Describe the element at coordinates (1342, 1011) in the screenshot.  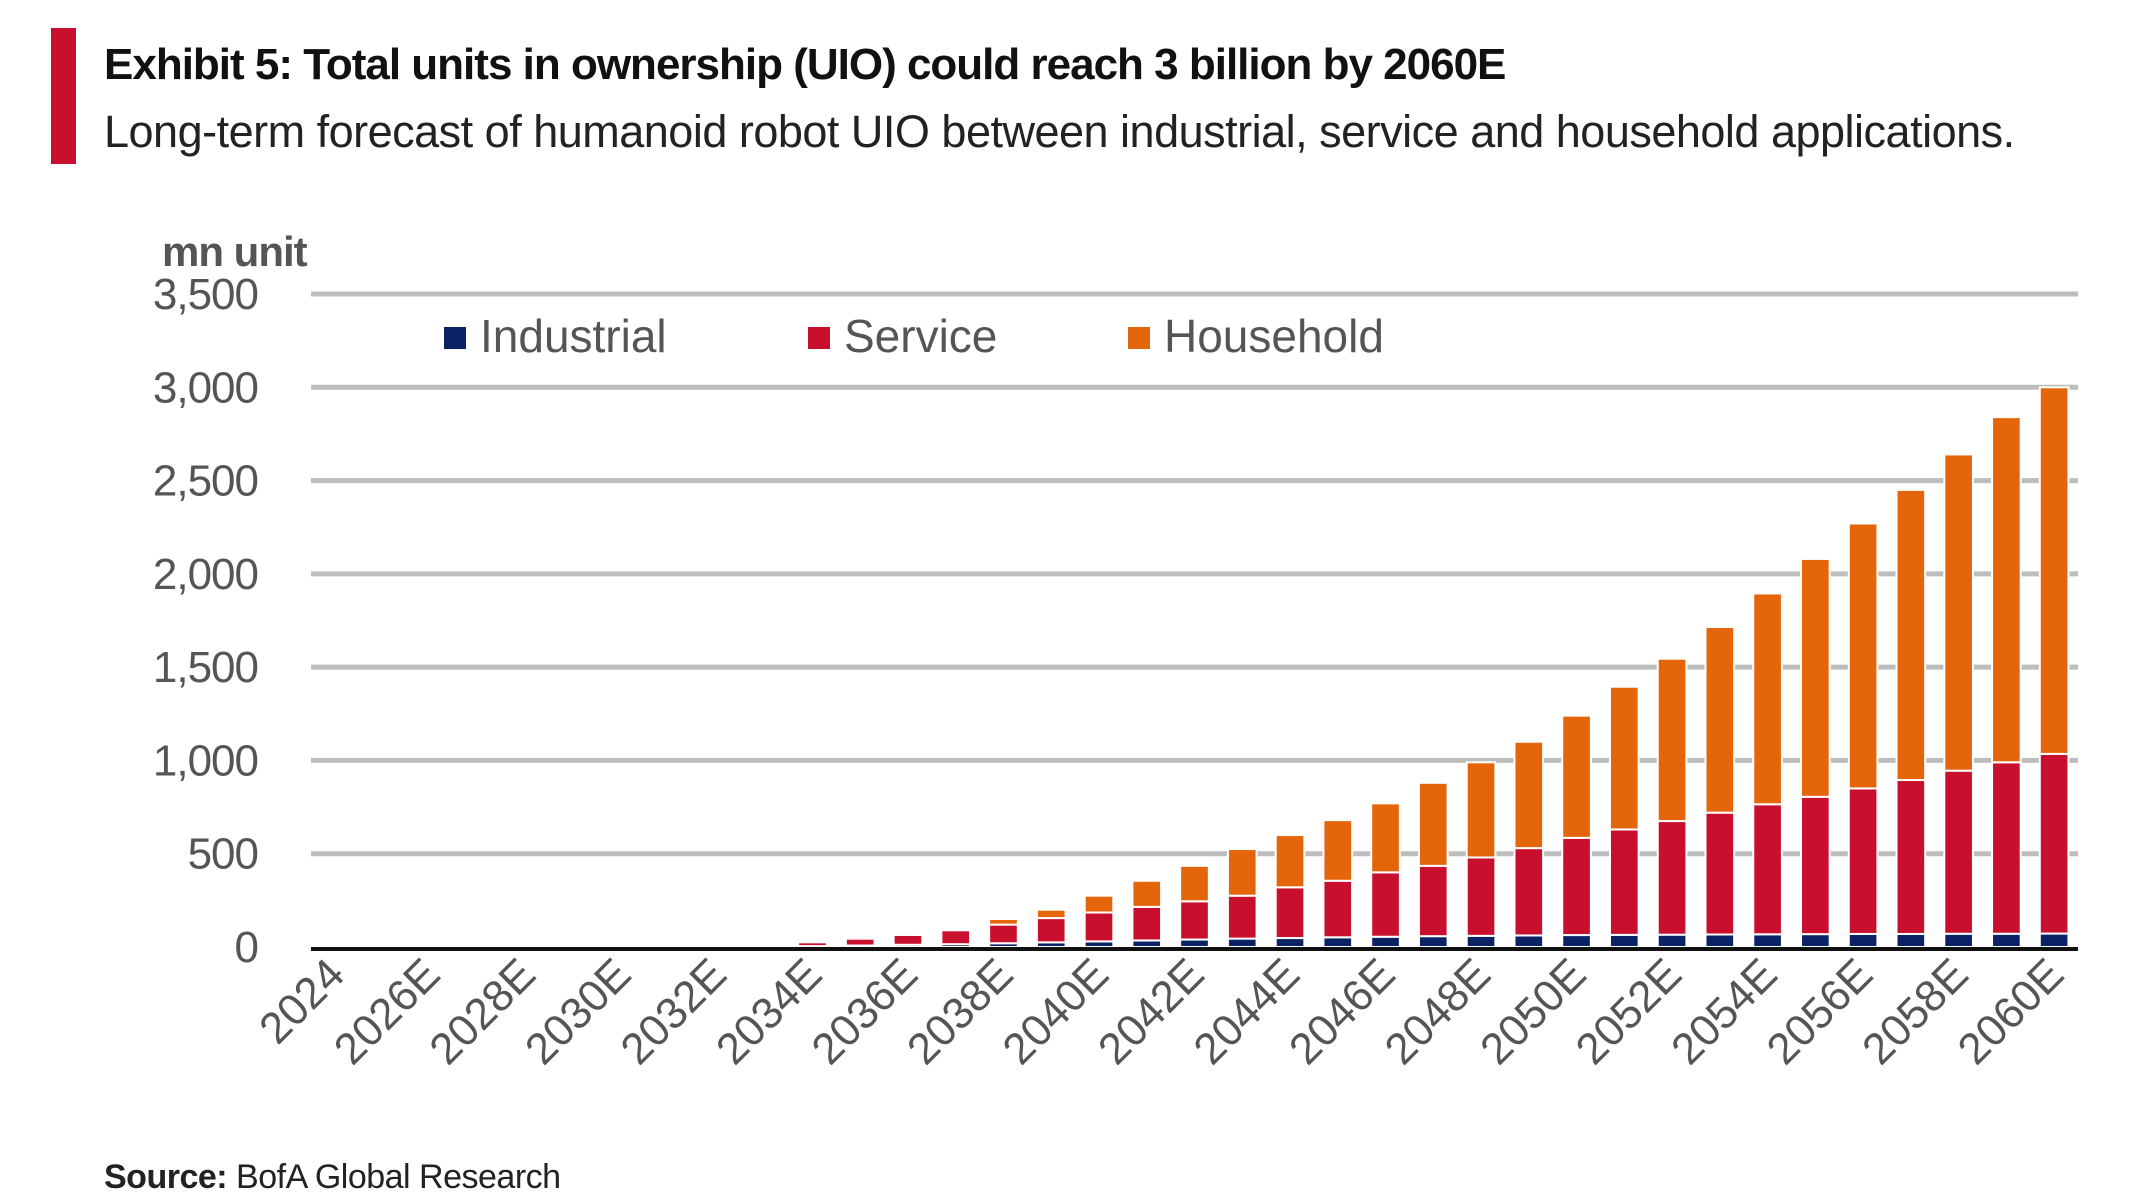
I see `x-tick-label: 2046E` at that location.